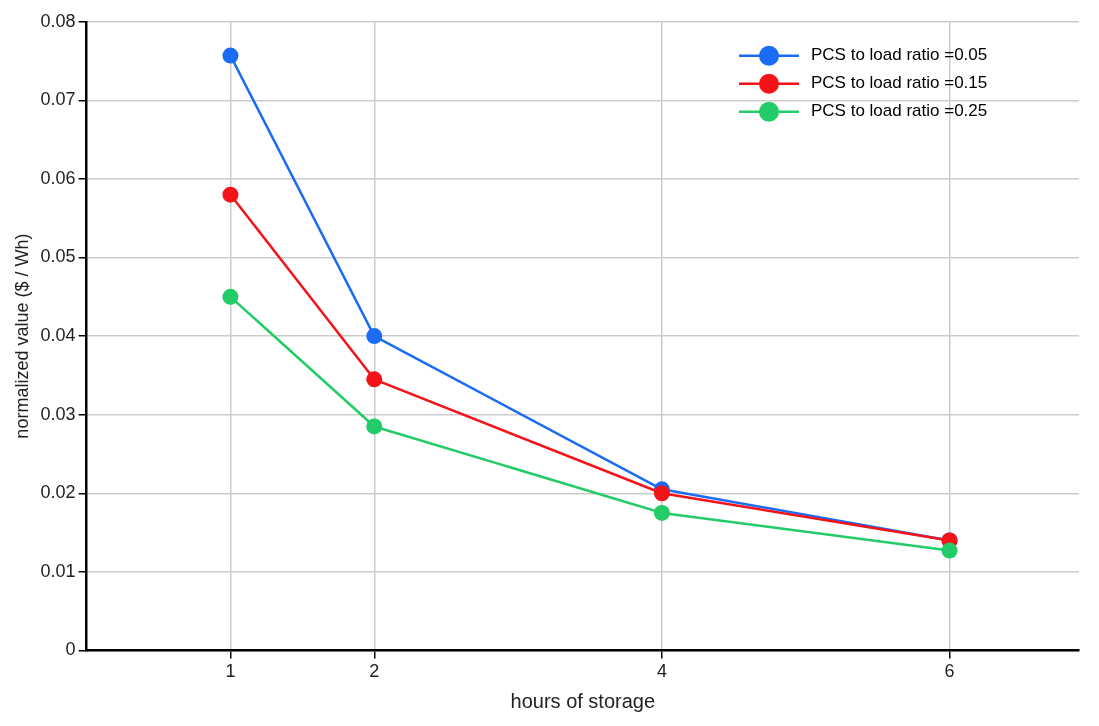 Image resolution: width=1099 pixels, height=726 pixels. Describe the element at coordinates (70, 649) in the screenshot. I see `y-tick-label: 0` at that location.